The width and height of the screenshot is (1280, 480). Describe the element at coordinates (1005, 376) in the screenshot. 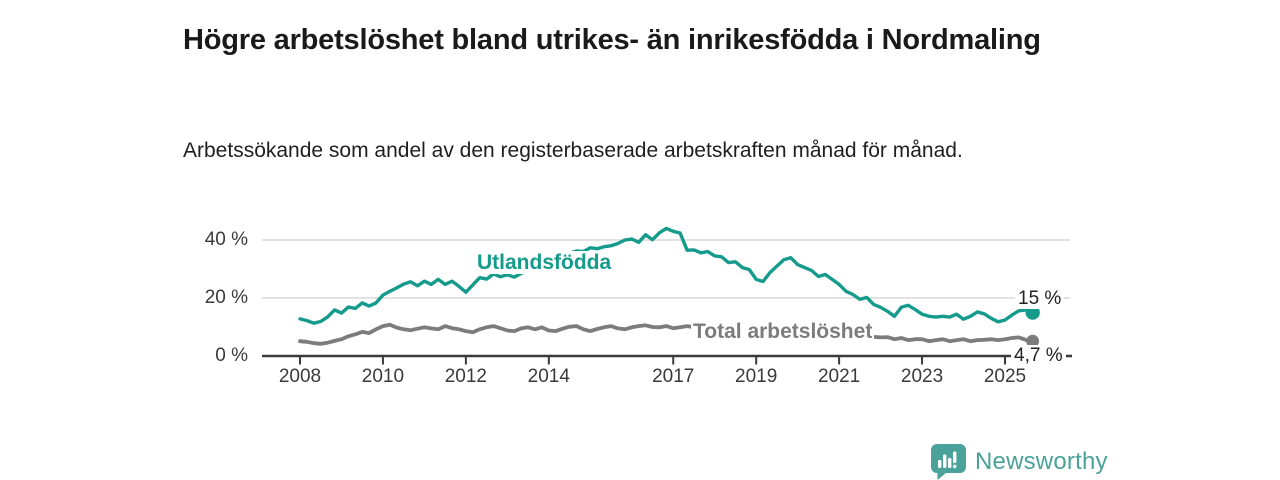

I see `x-axis-tick-label-2025: 2025` at that location.